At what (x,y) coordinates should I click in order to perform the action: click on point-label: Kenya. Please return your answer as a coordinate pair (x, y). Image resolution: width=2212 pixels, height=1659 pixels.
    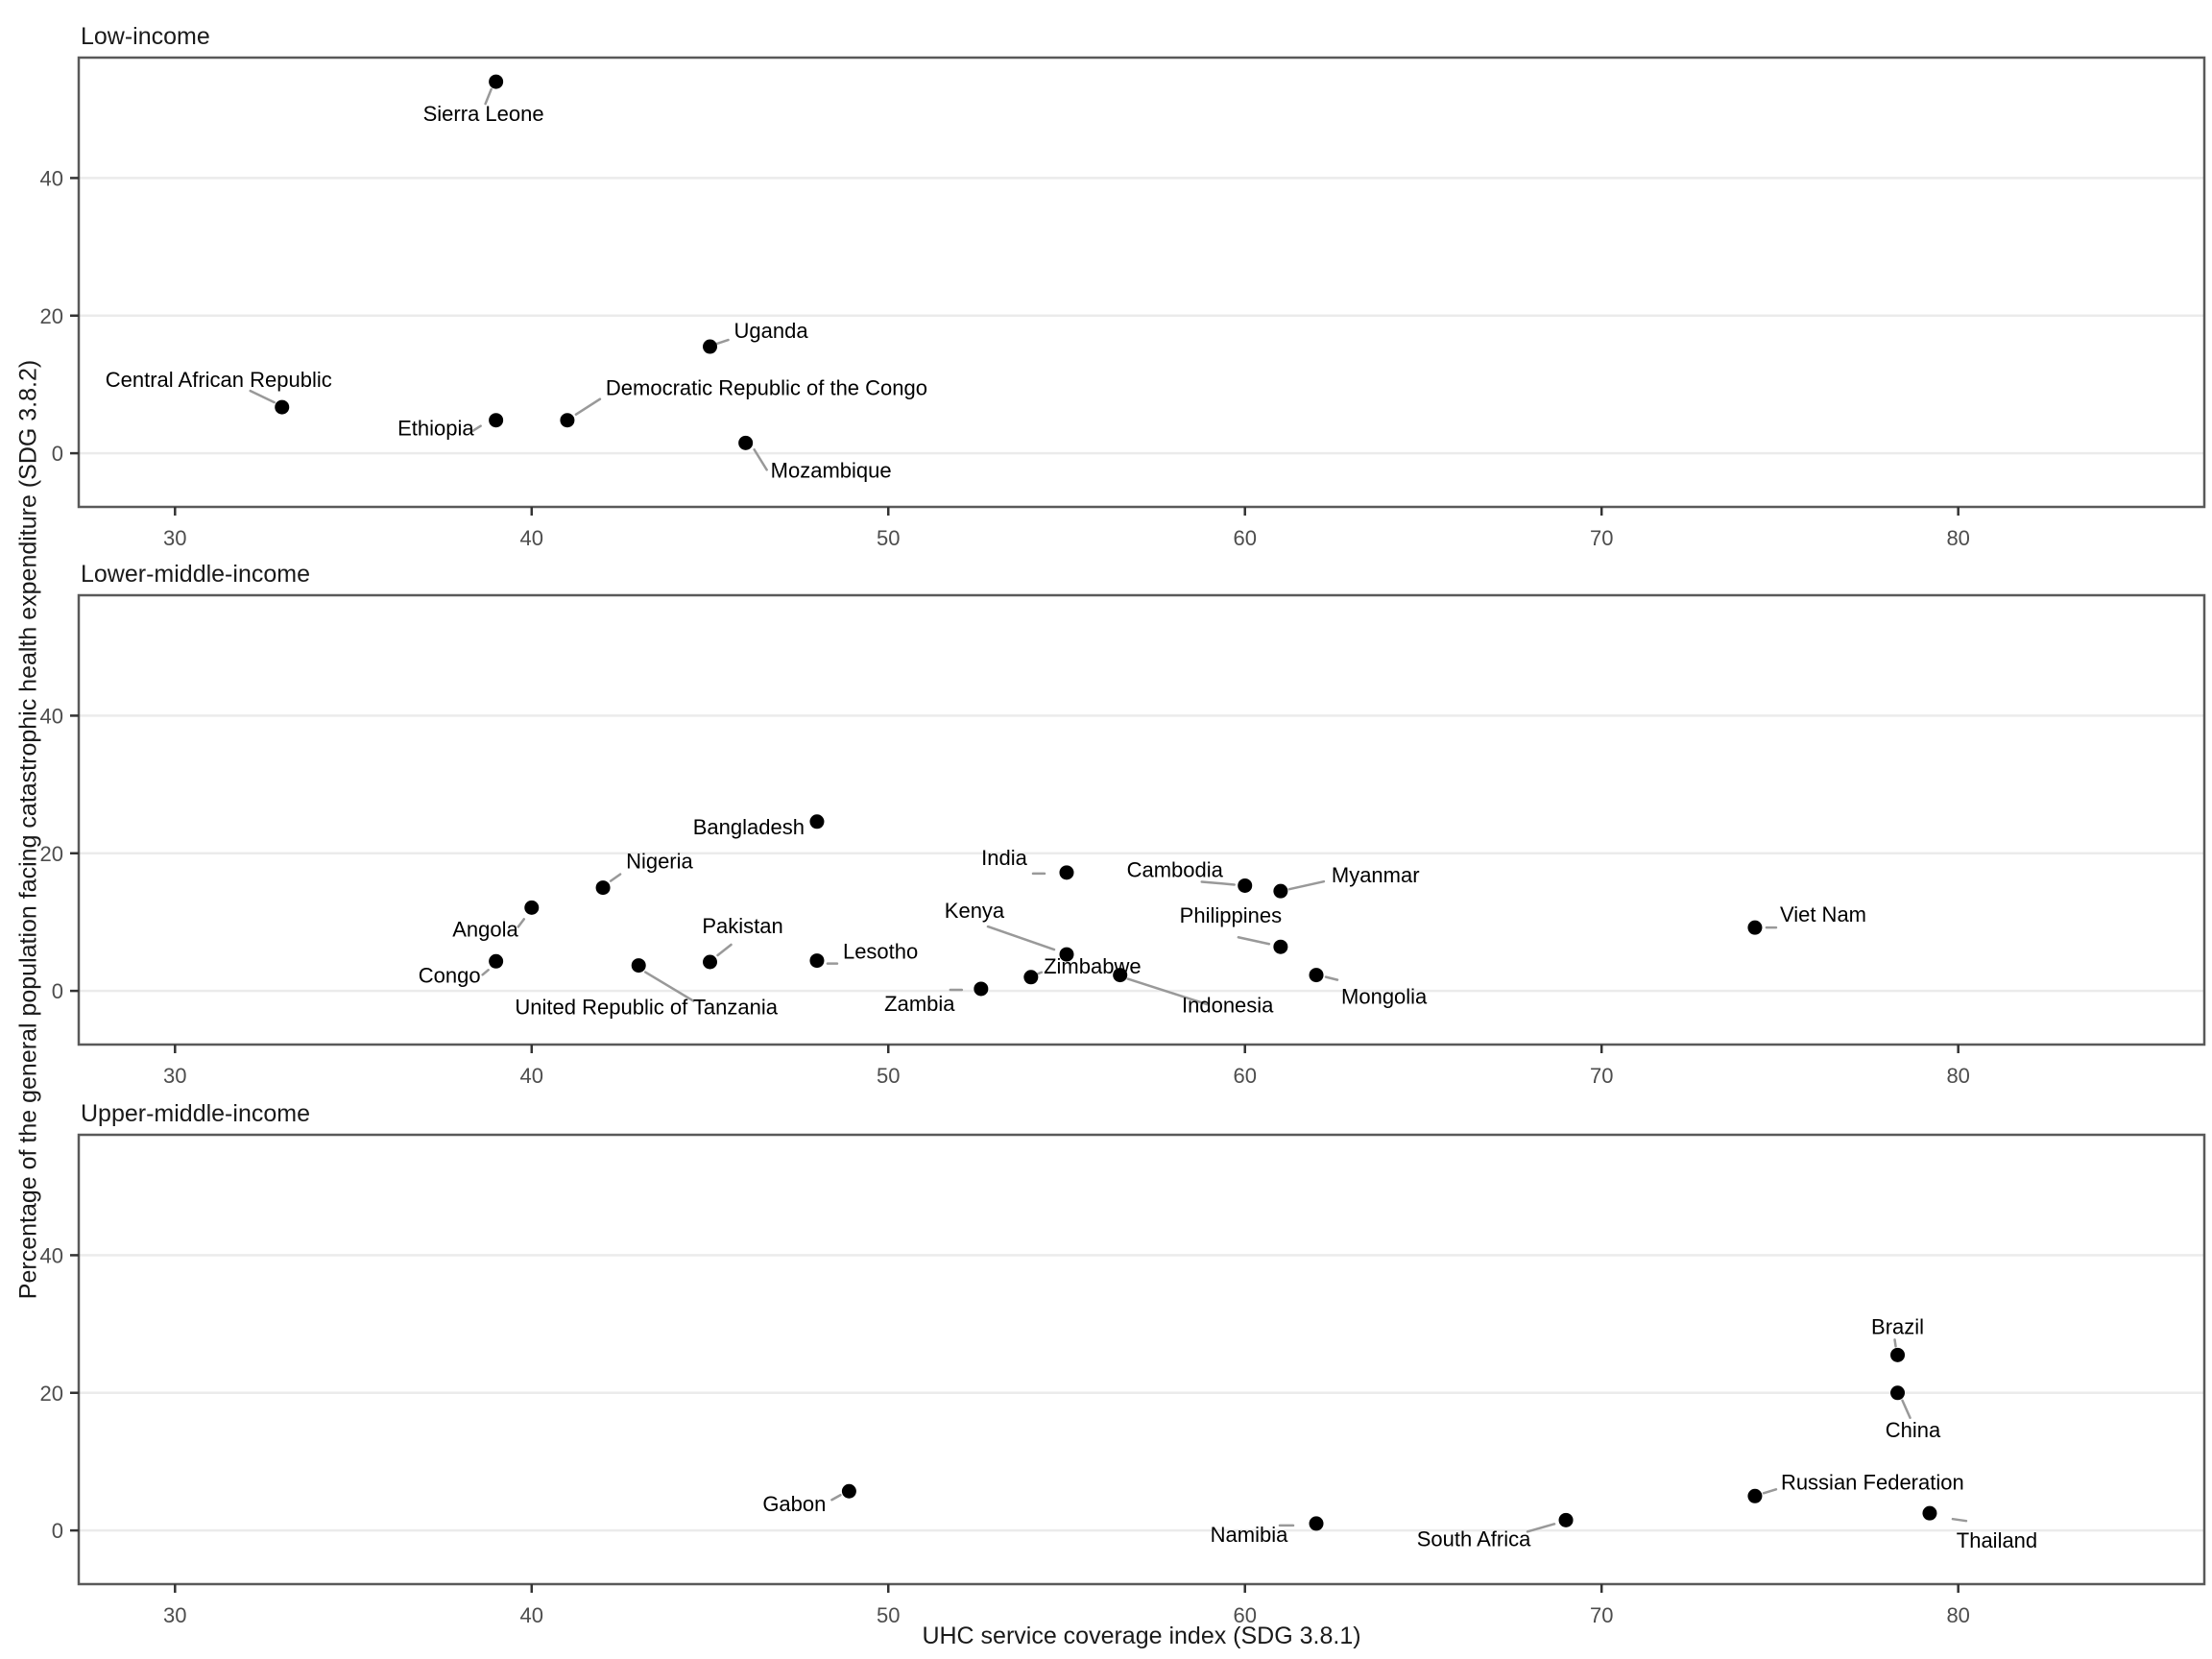
    Looking at the image, I should click on (975, 911).